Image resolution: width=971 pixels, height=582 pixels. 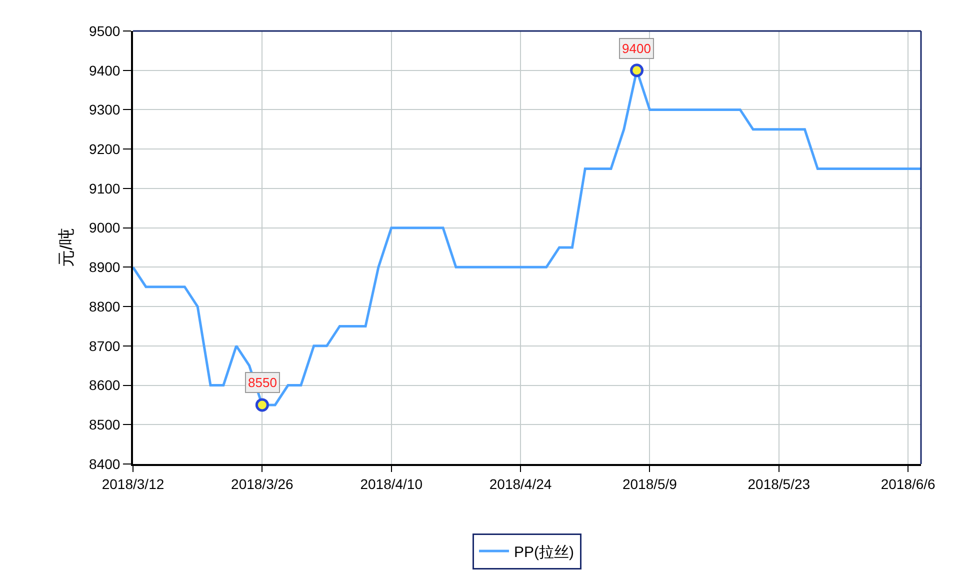 What do you see at coordinates (908, 484) in the screenshot?
I see `x-tick-label: 2018/6/6` at bounding box center [908, 484].